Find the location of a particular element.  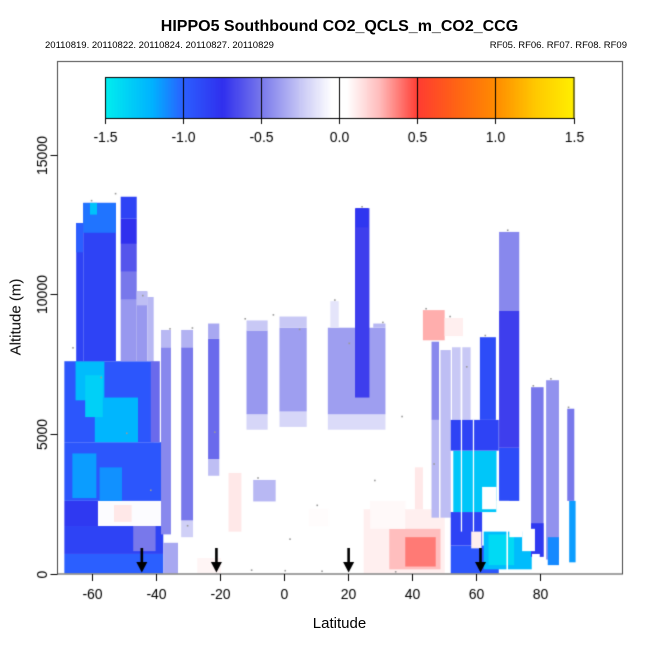

subtitle-flights: RF05. RF06. RF07. RF08. RF09 is located at coordinates (558, 45).